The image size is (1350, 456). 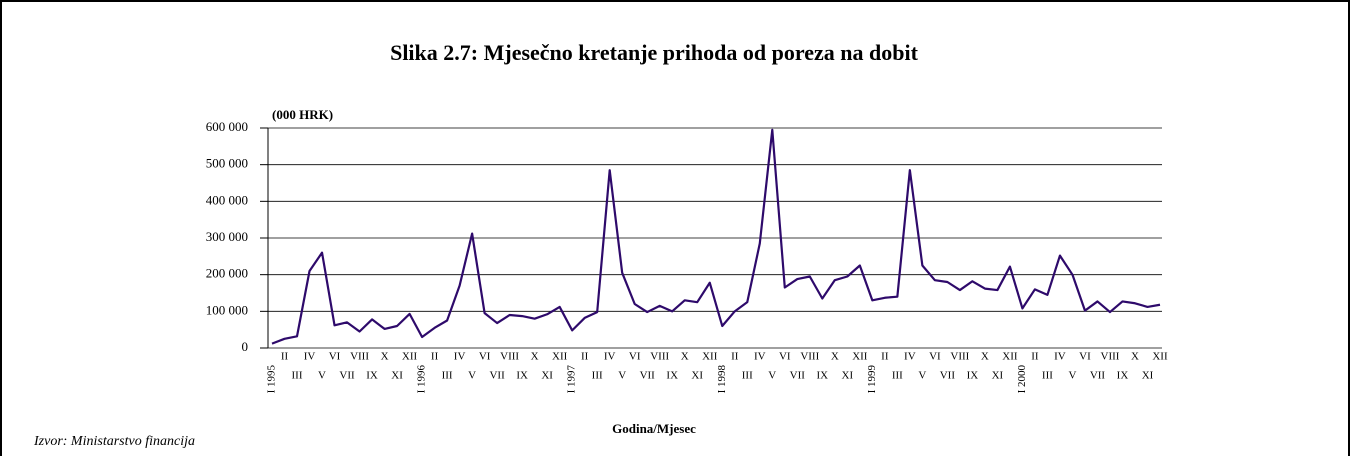 I want to click on y-tick-label: 100 000, so click(x=227, y=309).